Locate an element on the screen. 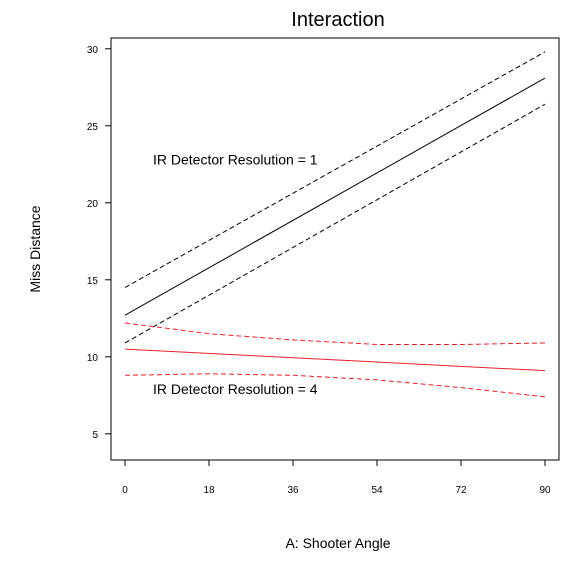 The width and height of the screenshot is (563, 565). y-tick-label: 30 is located at coordinates (93, 50).